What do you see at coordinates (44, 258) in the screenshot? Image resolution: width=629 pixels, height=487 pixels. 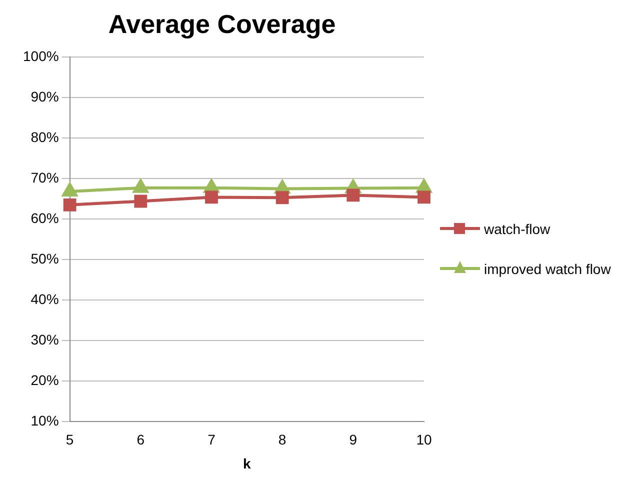 I see `y-tick-label: 50%` at bounding box center [44, 258].